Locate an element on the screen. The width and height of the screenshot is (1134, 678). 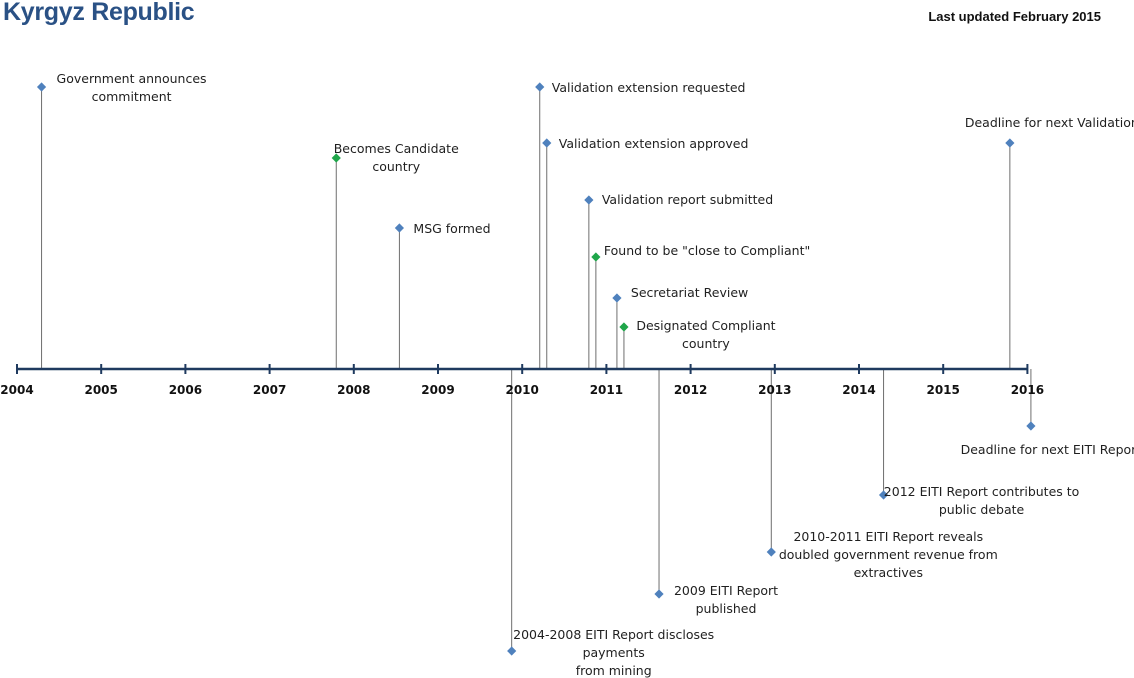
event-label-report-2009: 2009 EITI Report published is located at coordinates (726, 599).